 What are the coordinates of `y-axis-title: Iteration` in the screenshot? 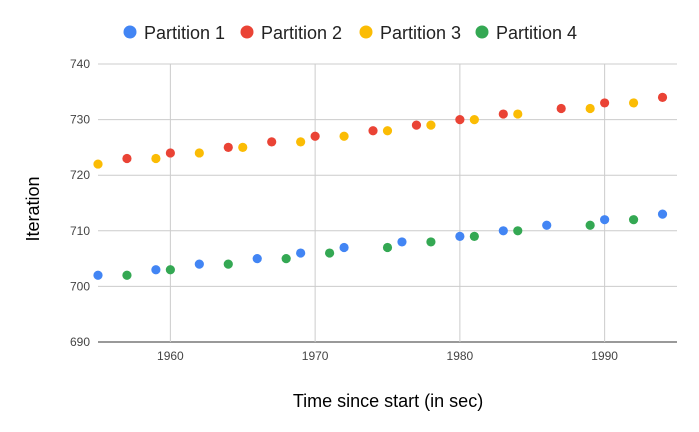 It's located at (33, 208).